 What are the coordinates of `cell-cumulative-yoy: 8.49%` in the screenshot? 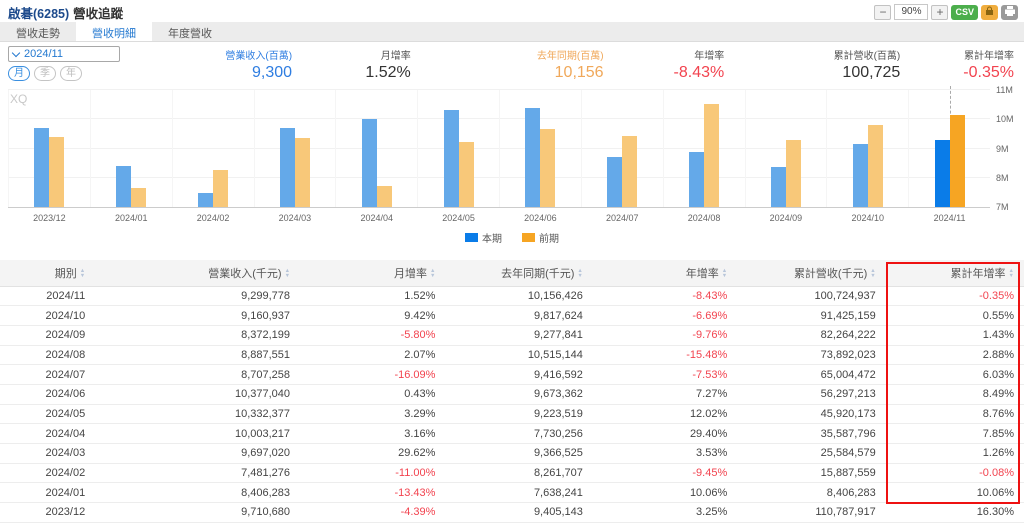 It's located at (954, 394).